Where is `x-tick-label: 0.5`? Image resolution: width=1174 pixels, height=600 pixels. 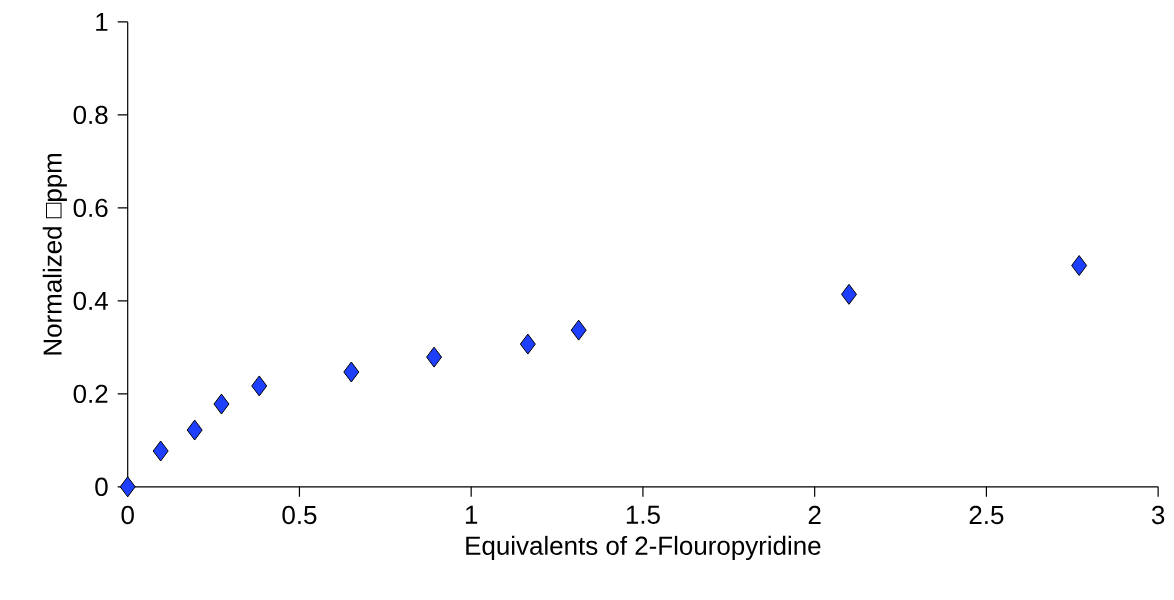 x-tick-label: 0.5 is located at coordinates (299, 515).